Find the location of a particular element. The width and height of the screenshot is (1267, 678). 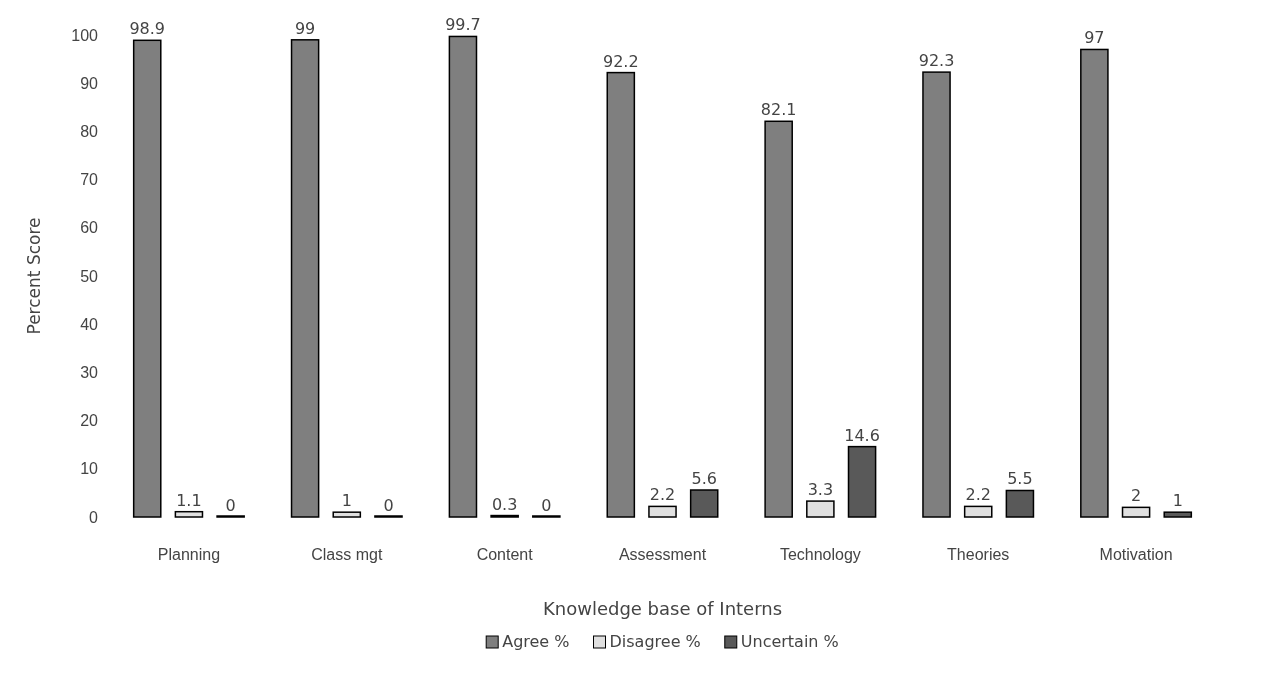

y-axis-title: Percent Score is located at coordinates (34, 276).